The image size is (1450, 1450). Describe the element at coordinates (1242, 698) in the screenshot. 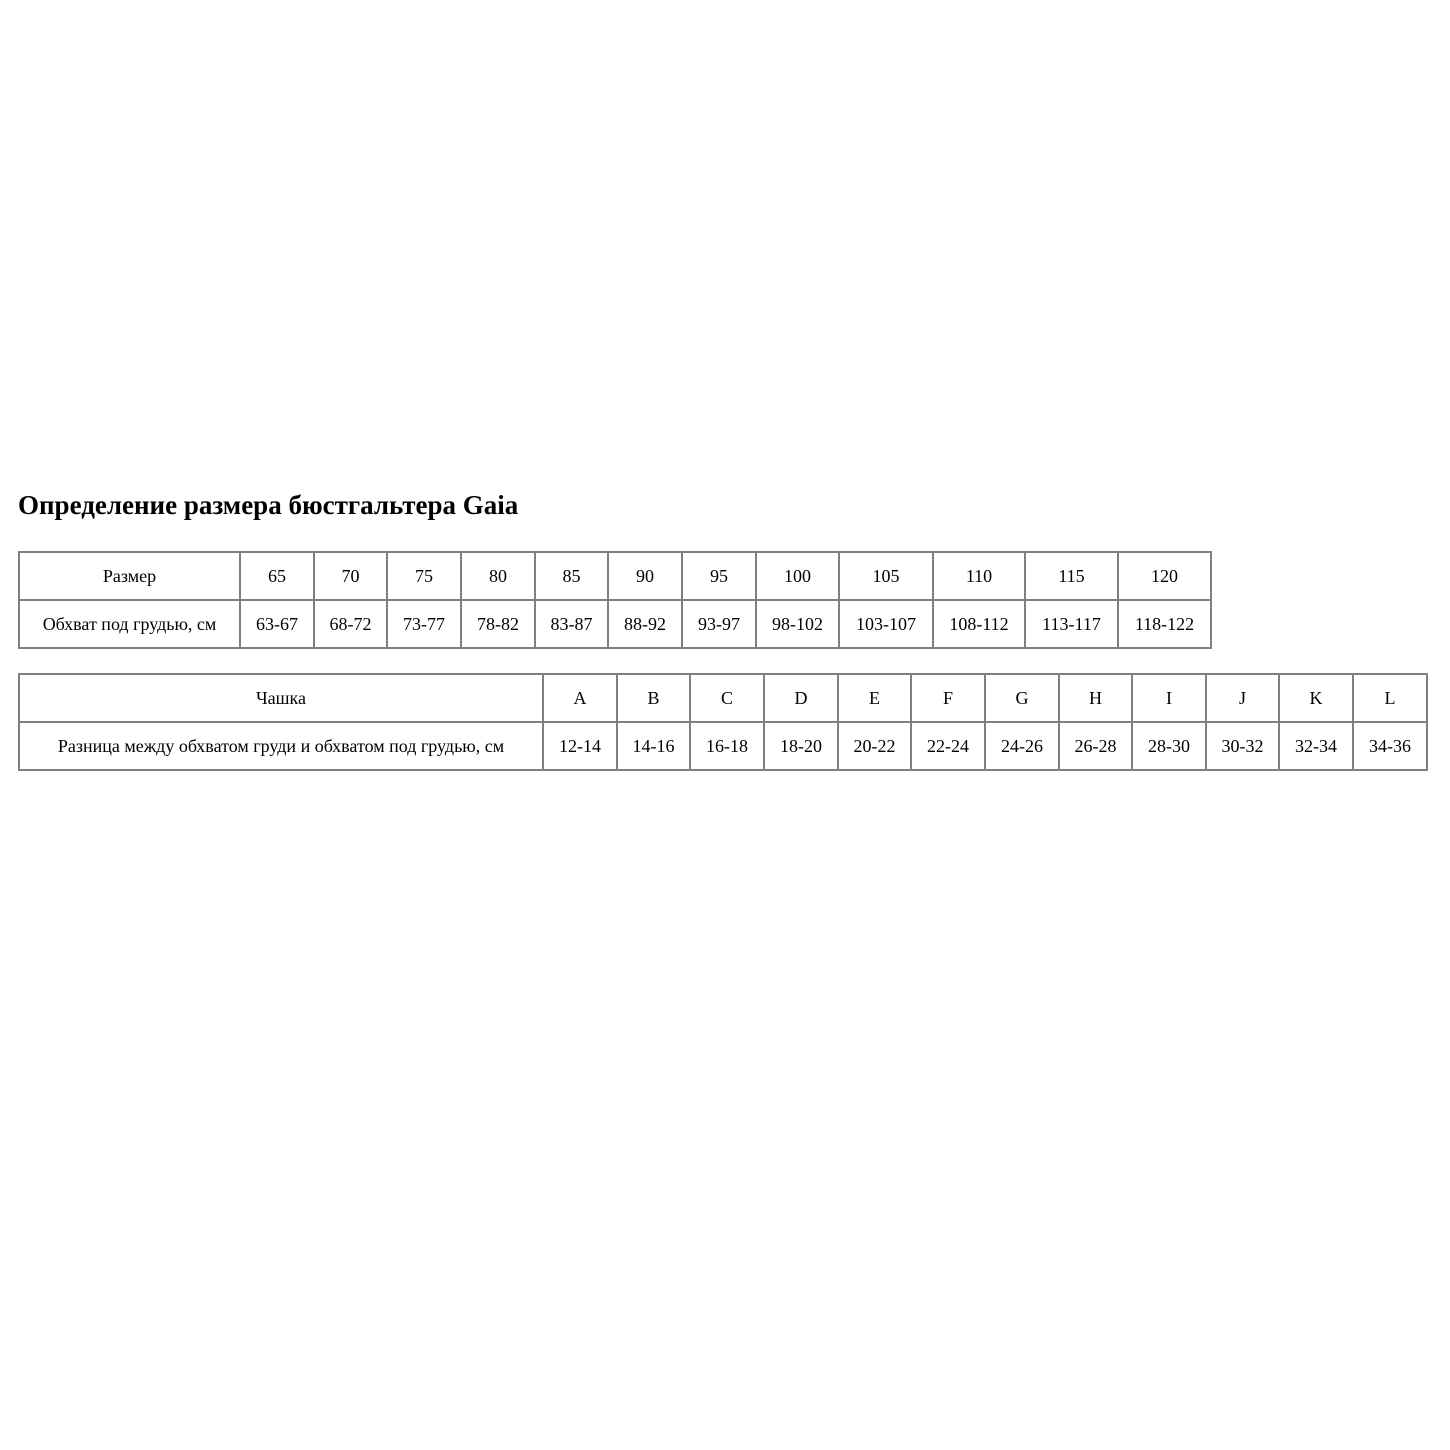

I see `table-cell: J` at that location.